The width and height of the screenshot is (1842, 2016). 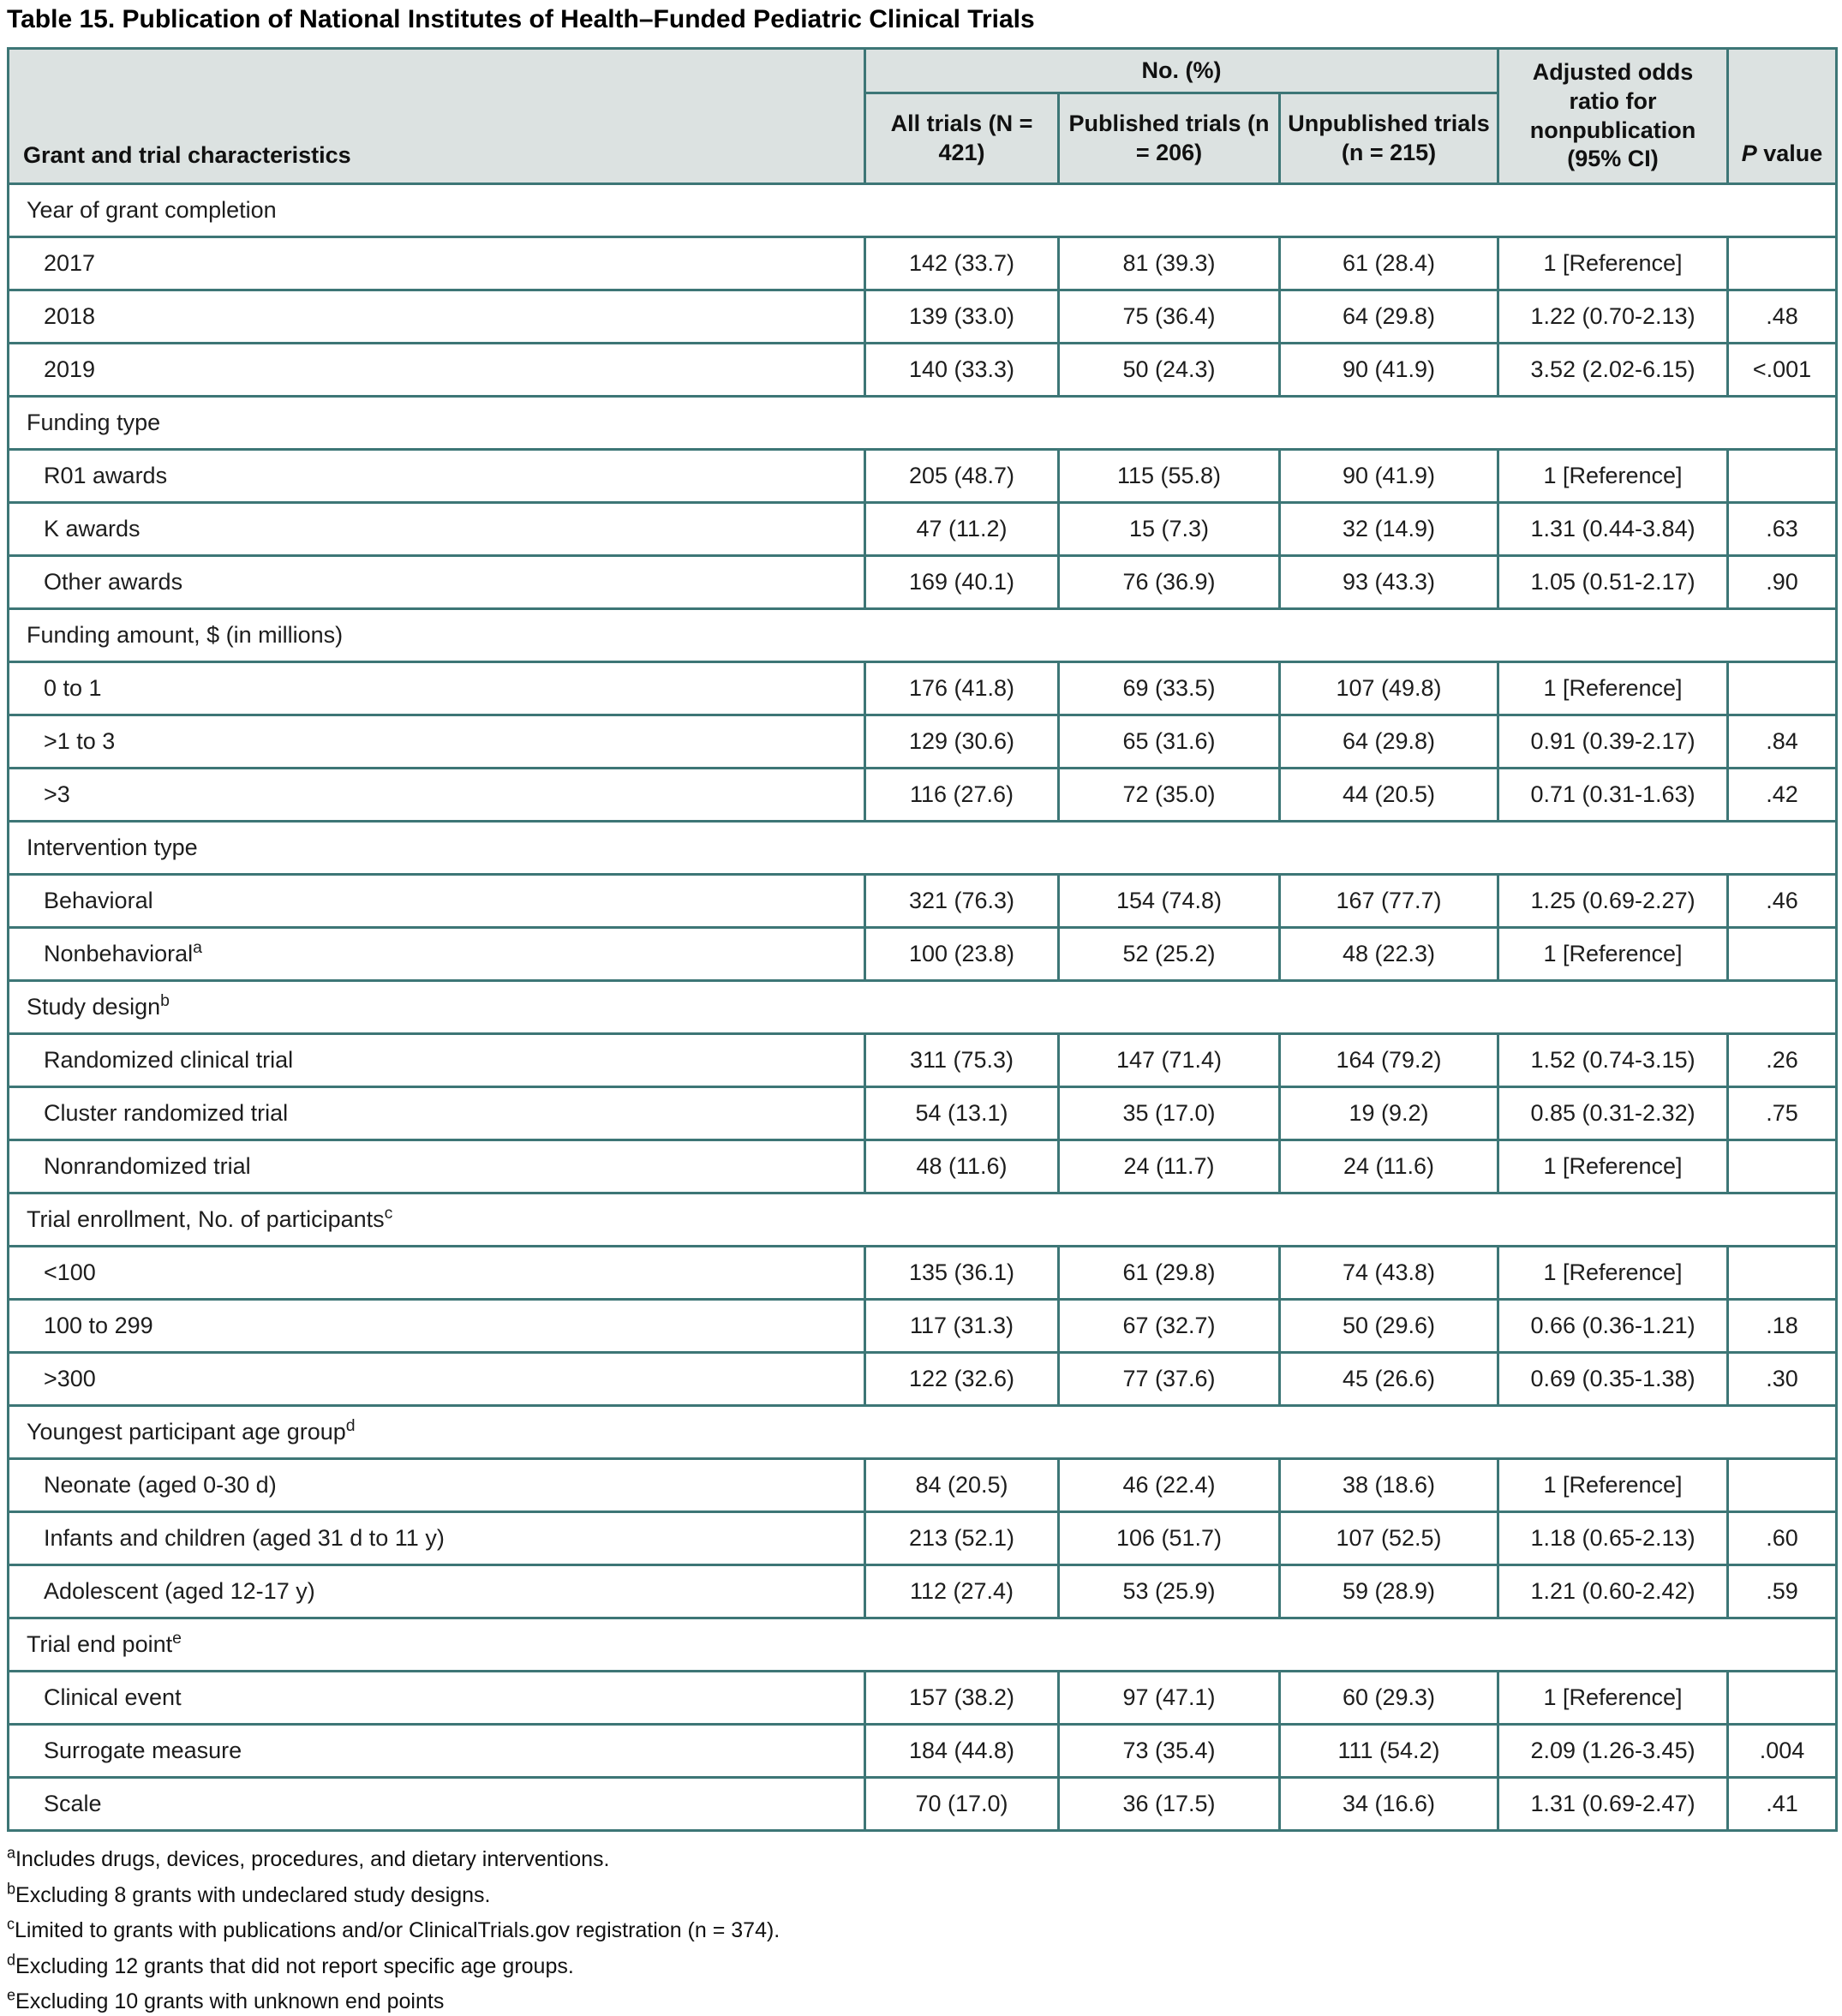 I want to click on odds-ratio-cell: 3.52 (2.02-6.15), so click(x=1613, y=370).